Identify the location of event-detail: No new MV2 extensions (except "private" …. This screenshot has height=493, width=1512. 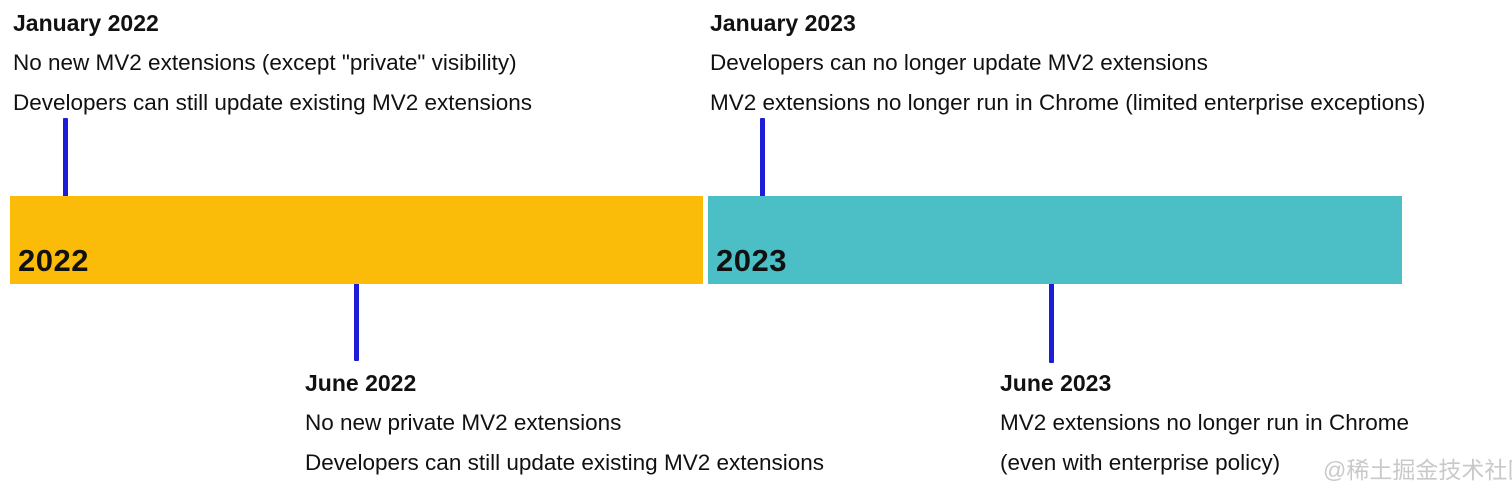
(265, 62).